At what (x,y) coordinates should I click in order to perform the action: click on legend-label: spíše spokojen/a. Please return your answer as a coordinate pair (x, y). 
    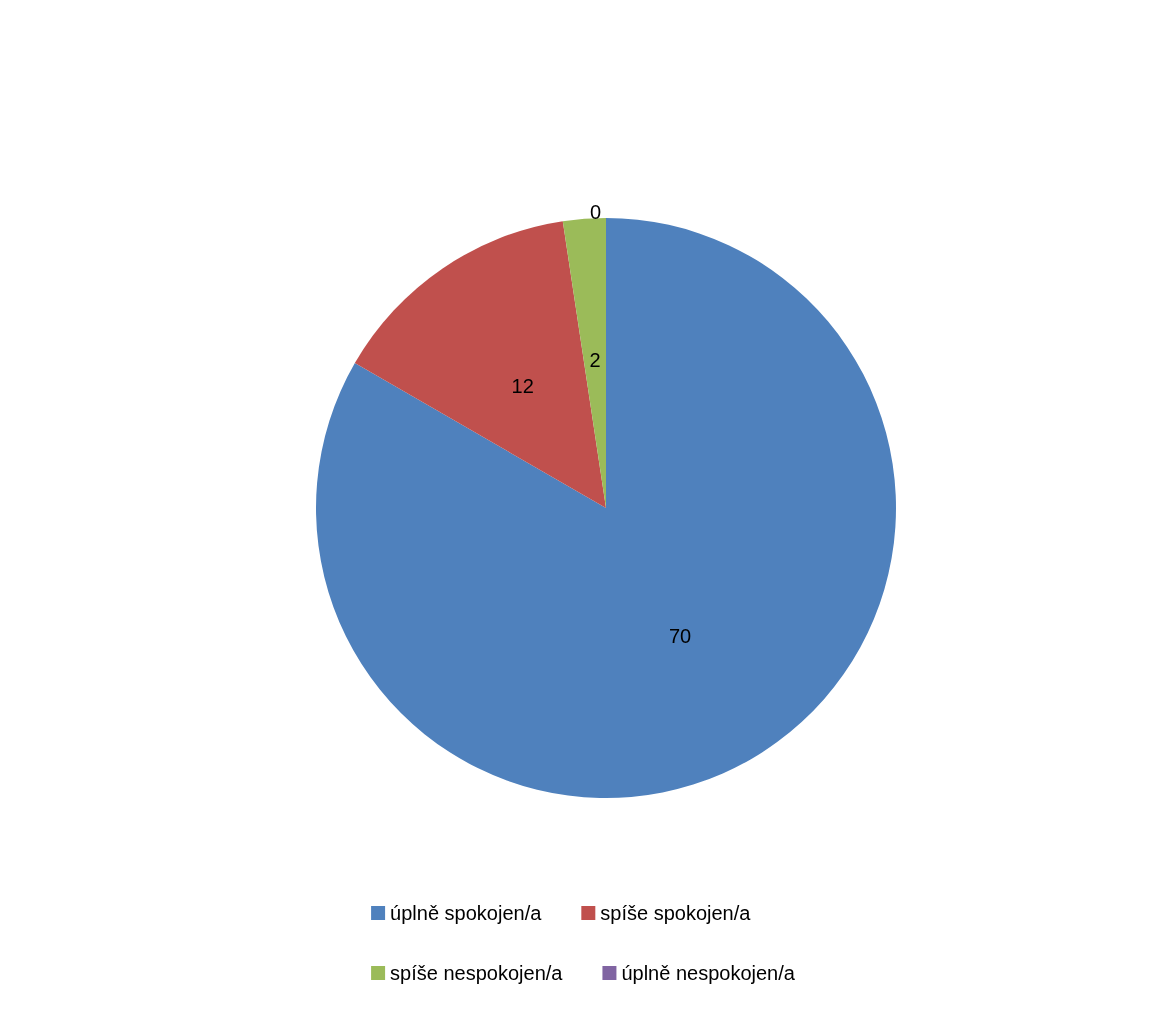
    Looking at the image, I should click on (676, 913).